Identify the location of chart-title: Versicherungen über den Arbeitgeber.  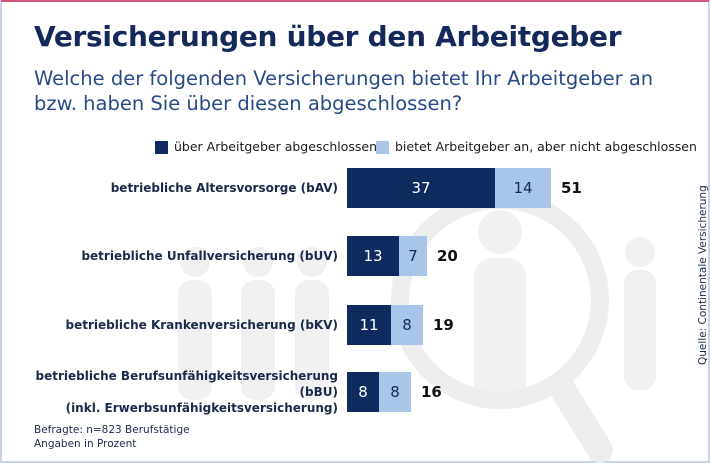
(328, 36).